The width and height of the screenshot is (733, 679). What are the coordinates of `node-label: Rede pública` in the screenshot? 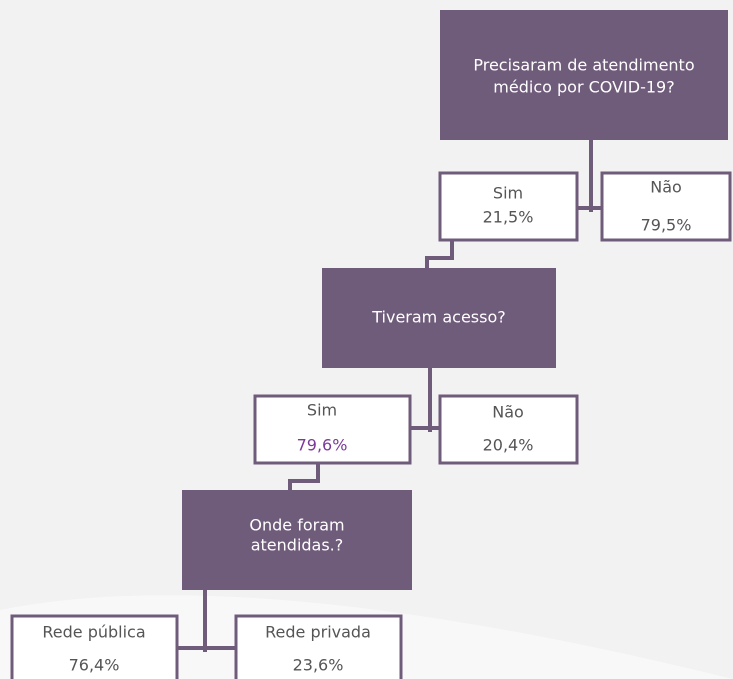 It's located at (93, 632).